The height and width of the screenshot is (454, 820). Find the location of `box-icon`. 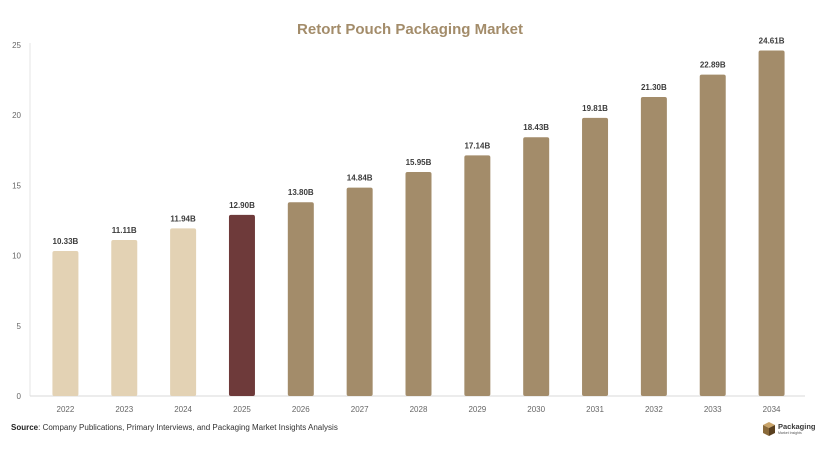

box-icon is located at coordinates (769, 429).